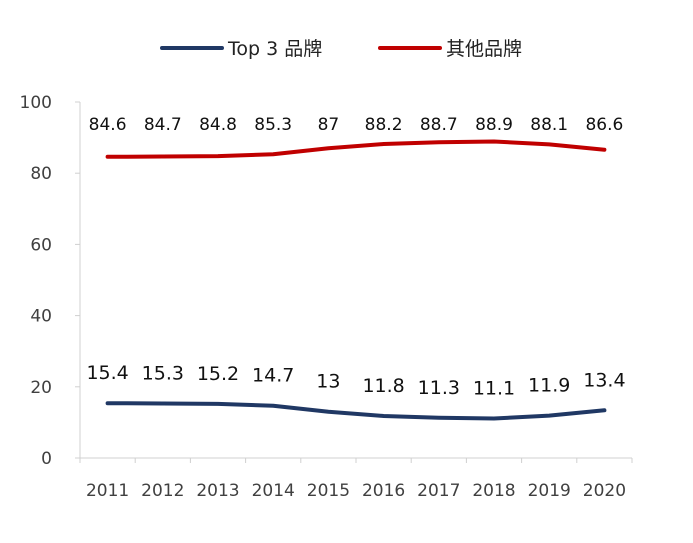 The height and width of the screenshot is (543, 693). I want to click on data-label: 14.7, so click(273, 376).